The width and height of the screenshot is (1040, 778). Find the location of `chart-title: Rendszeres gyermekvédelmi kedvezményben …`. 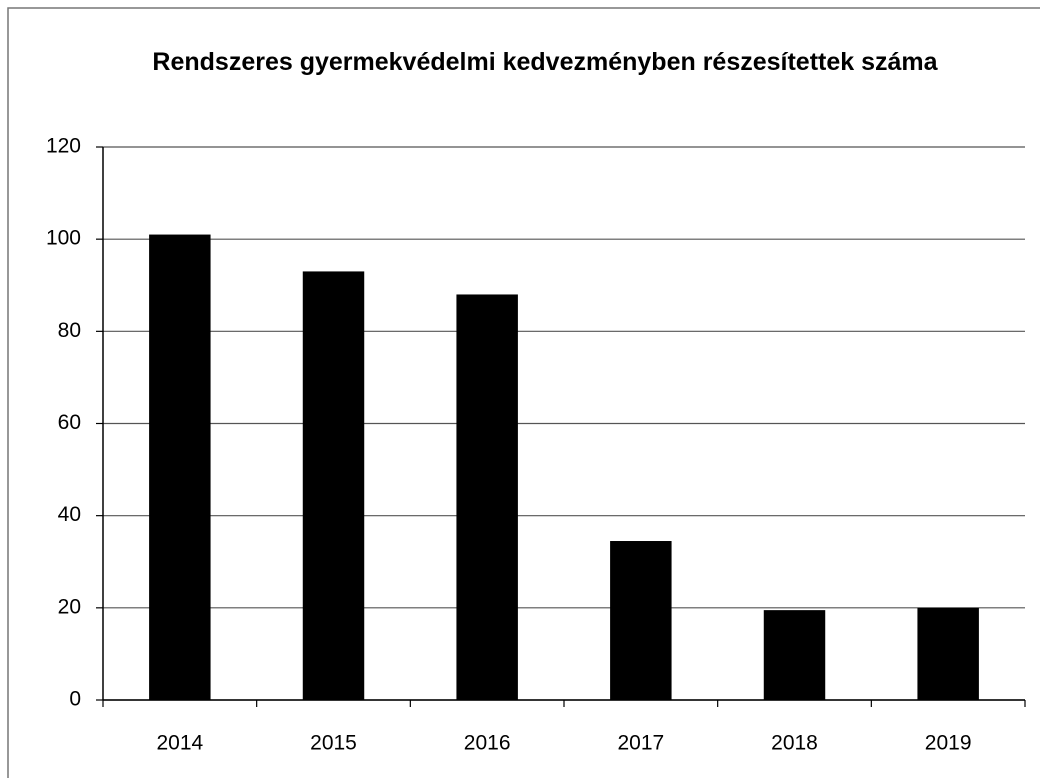

chart-title: Rendszeres gyermekvédelmi kedvezményben … is located at coordinates (545, 62).